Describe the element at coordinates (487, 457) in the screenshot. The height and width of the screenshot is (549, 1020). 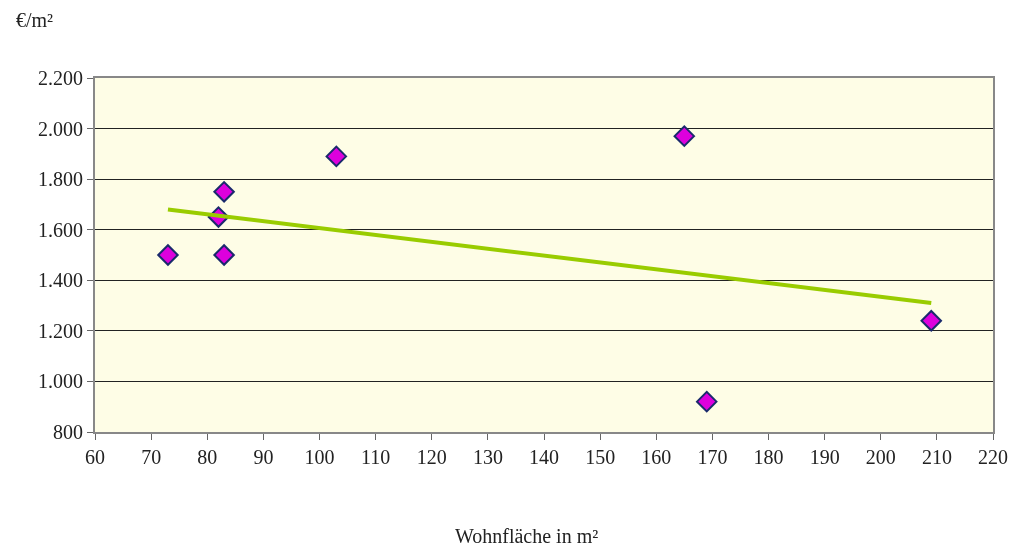
I see `x-tick-label: 130` at that location.